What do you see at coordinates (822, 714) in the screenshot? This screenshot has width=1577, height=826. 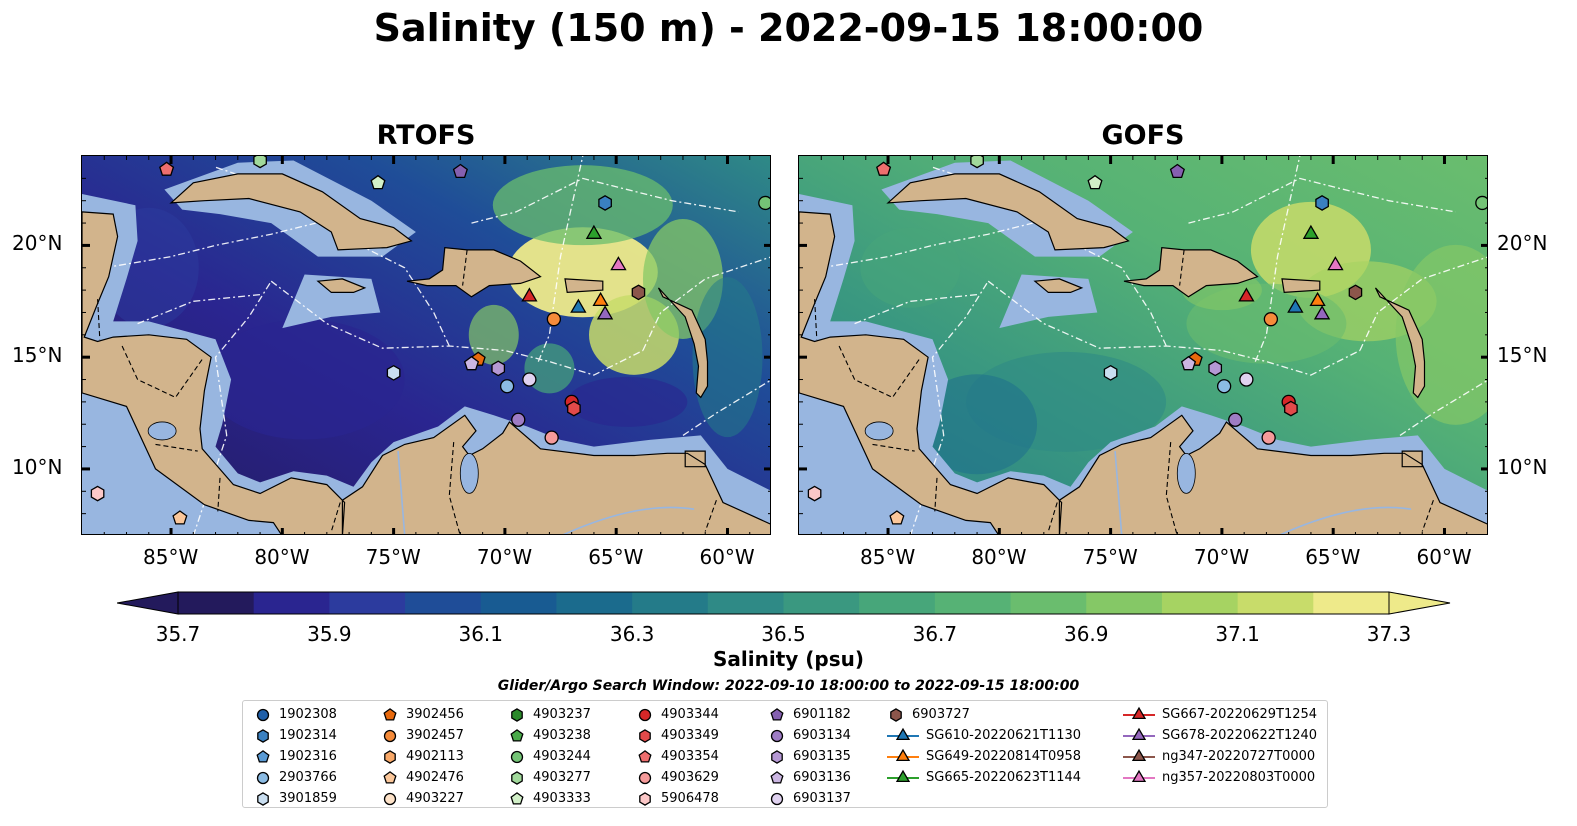 I see `legend-label: 6901182` at bounding box center [822, 714].